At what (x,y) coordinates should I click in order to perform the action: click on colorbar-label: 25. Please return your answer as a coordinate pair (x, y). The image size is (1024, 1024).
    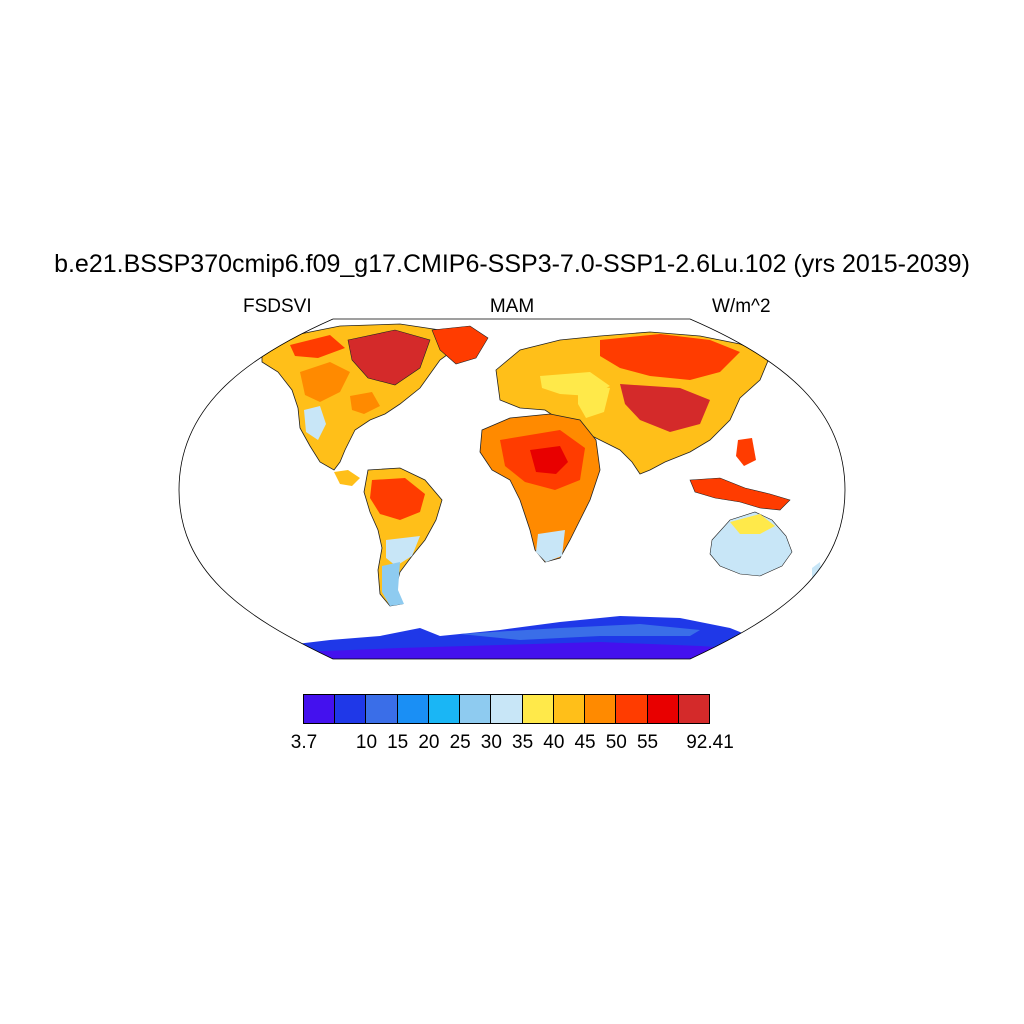
    Looking at the image, I should click on (460, 742).